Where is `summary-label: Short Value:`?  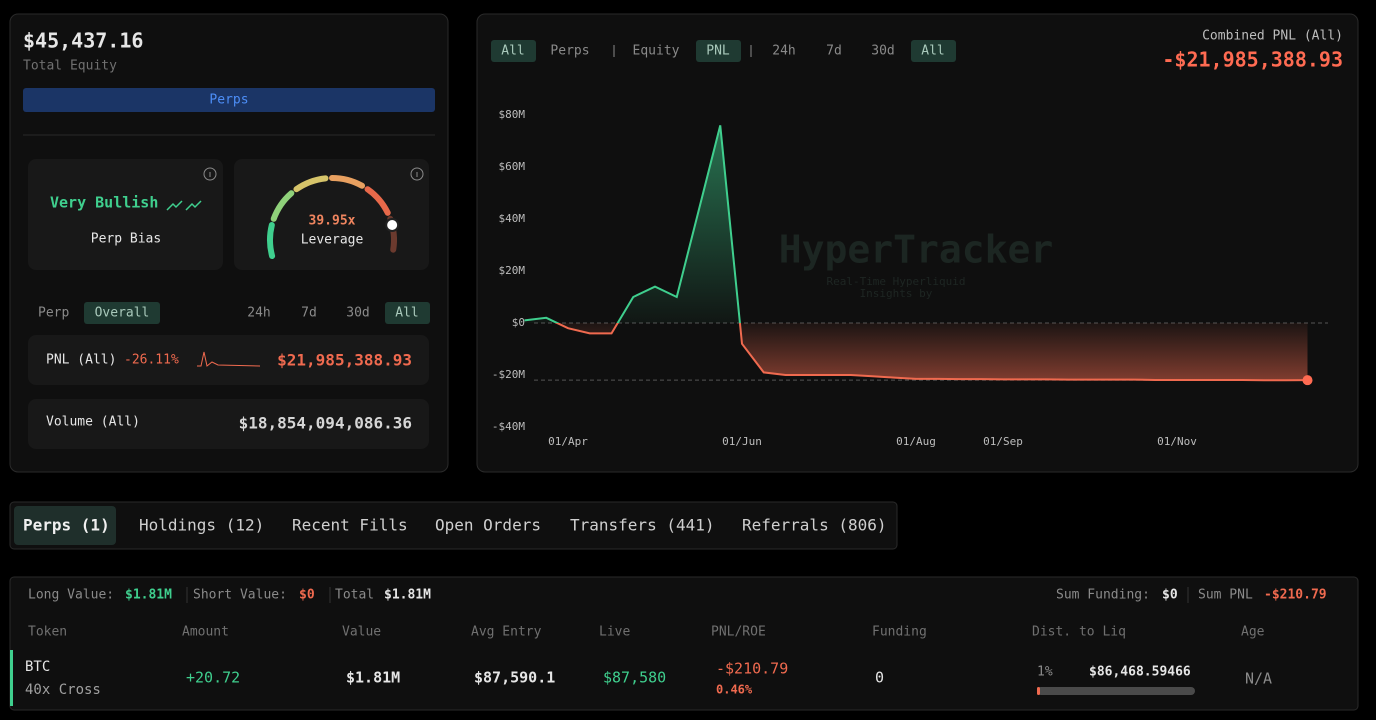
summary-label: Short Value: is located at coordinates (240, 595).